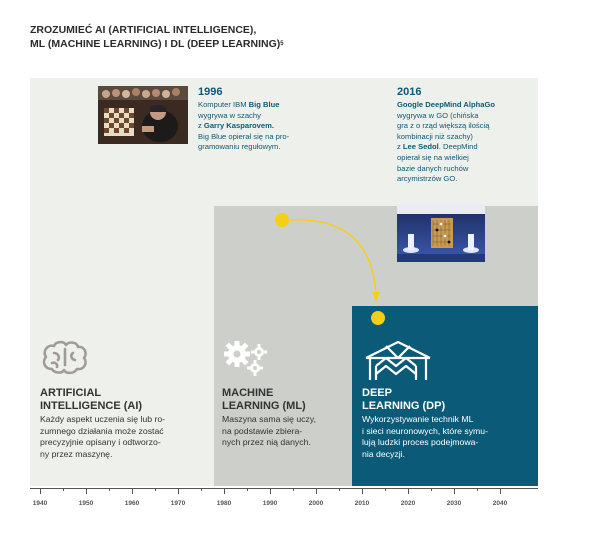 The image size is (591, 550). I want to click on event-note-text: gra z o rząd większą ilością, so click(443, 126).